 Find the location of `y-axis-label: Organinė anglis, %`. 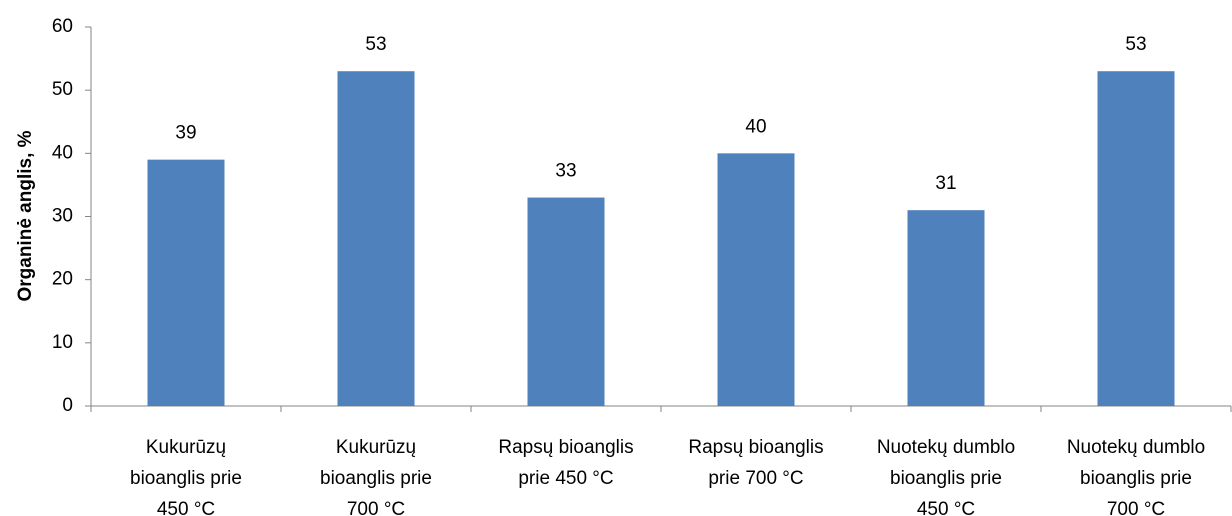

y-axis-label: Organinė anglis, % is located at coordinates (25, 215).